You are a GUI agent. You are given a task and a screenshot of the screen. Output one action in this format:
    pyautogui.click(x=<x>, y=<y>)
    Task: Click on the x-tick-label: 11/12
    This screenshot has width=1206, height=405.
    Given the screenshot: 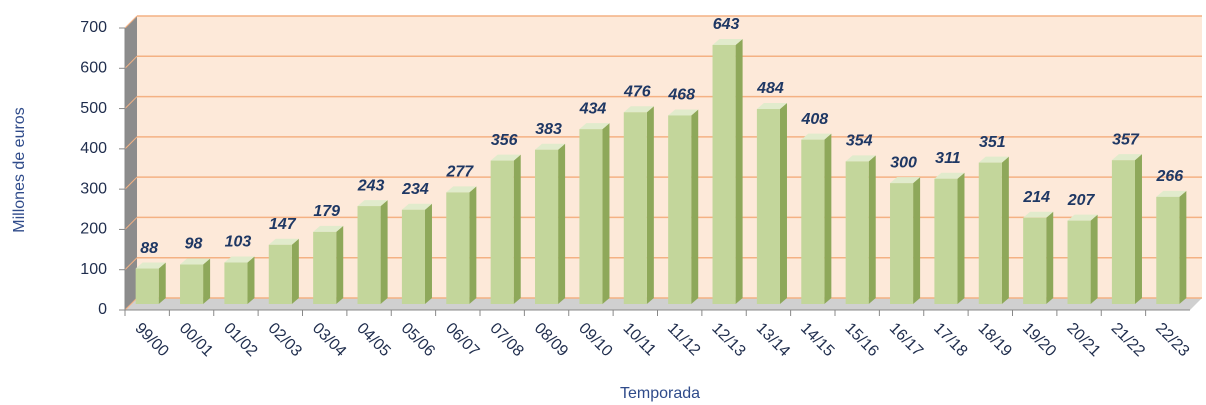 What is the action you would take?
    pyautogui.click(x=684, y=340)
    